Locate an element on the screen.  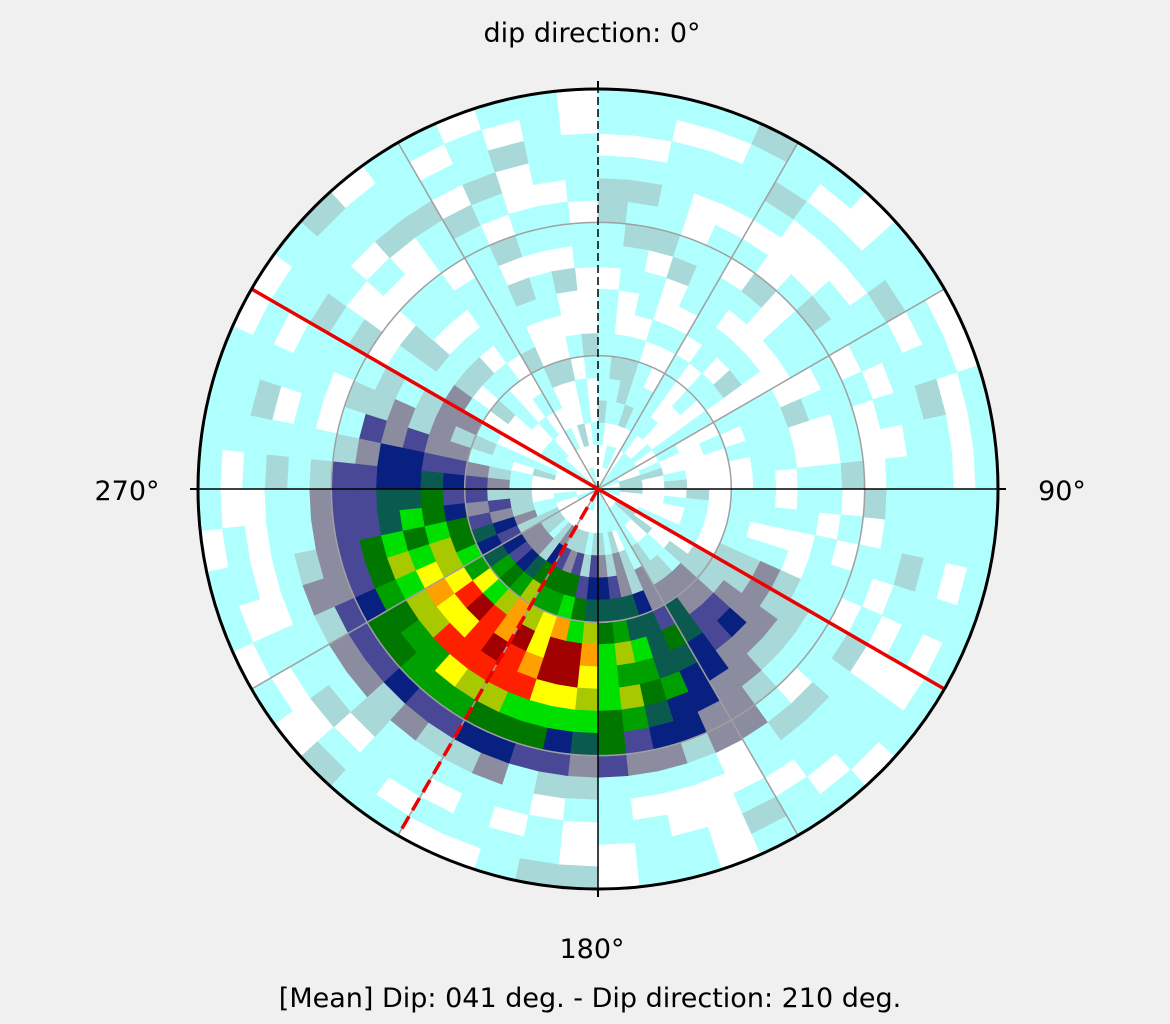
mean-dip-vector is located at coordinates (498, 662).